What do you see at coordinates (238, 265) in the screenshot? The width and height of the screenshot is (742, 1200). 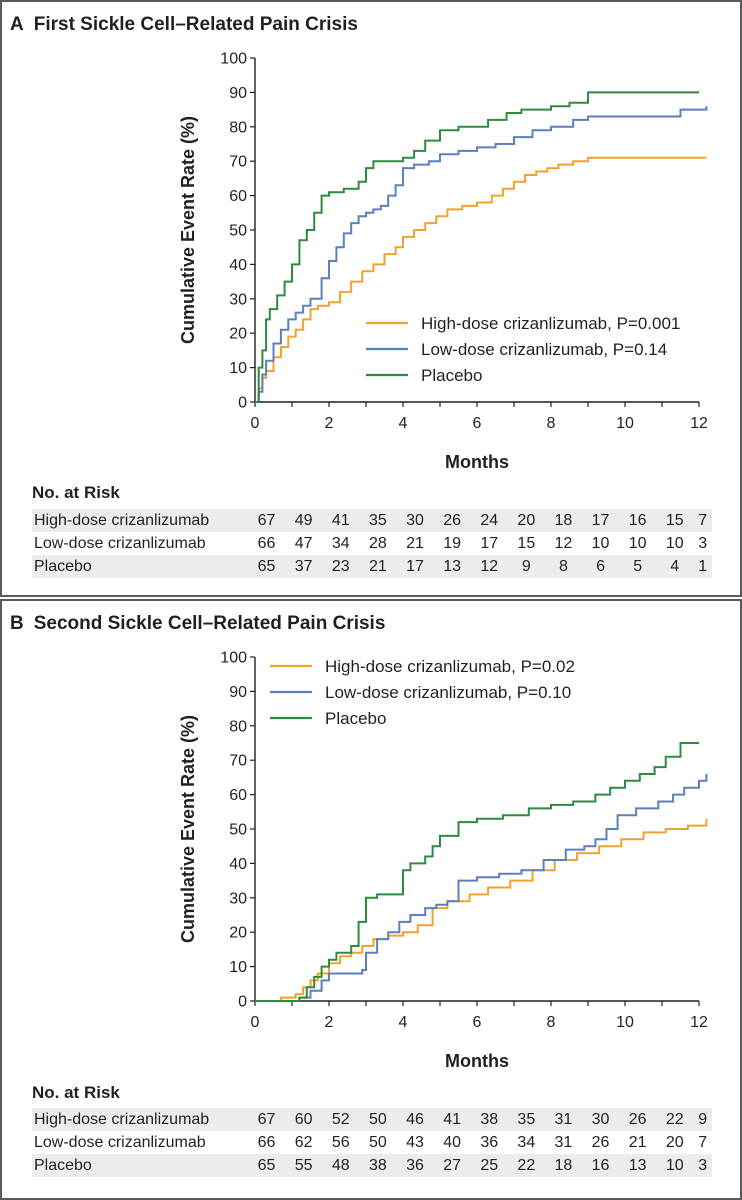 I see `chart-a-y-tick-label: 40` at bounding box center [238, 265].